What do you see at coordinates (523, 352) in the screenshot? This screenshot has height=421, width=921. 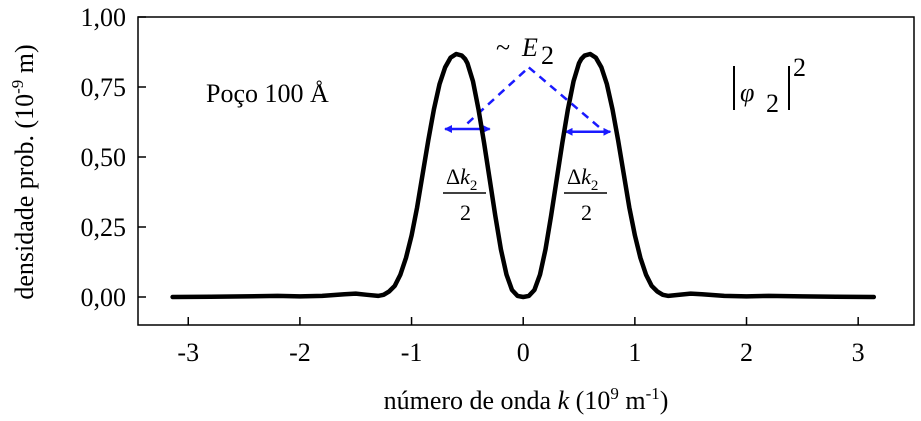 I see `x-tick-label: 0` at bounding box center [523, 352].